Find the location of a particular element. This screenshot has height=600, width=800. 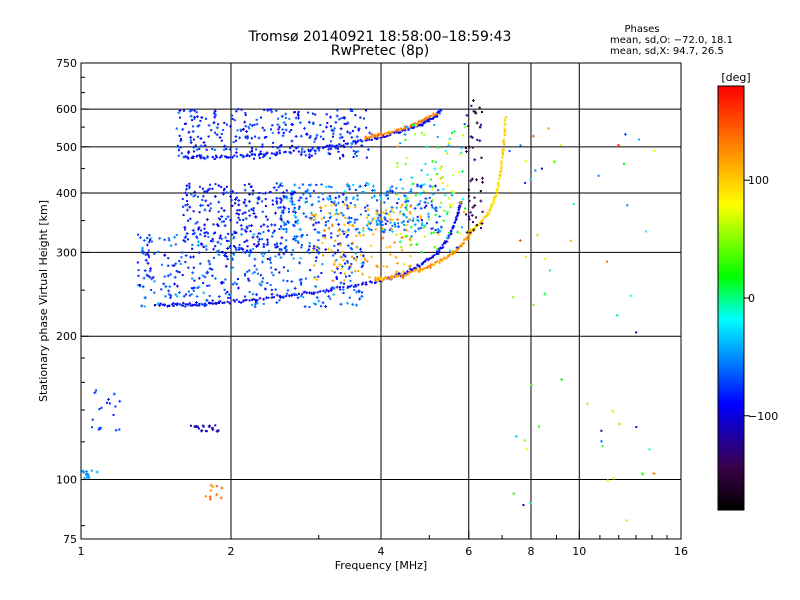

y-tick-label: 100 is located at coordinates (66, 480).